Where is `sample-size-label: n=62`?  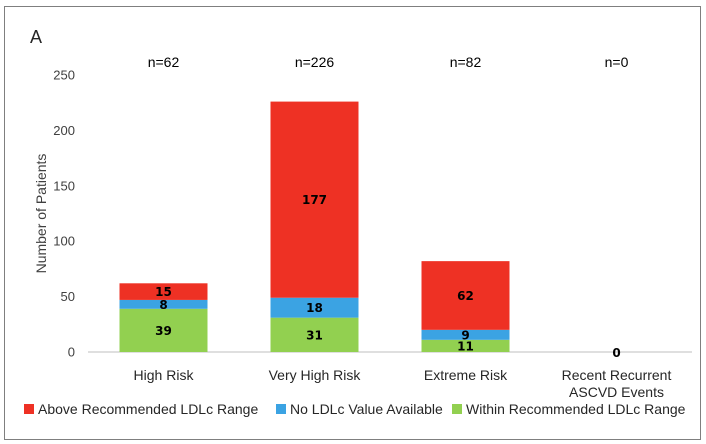
sample-size-label: n=62 is located at coordinates (164, 62).